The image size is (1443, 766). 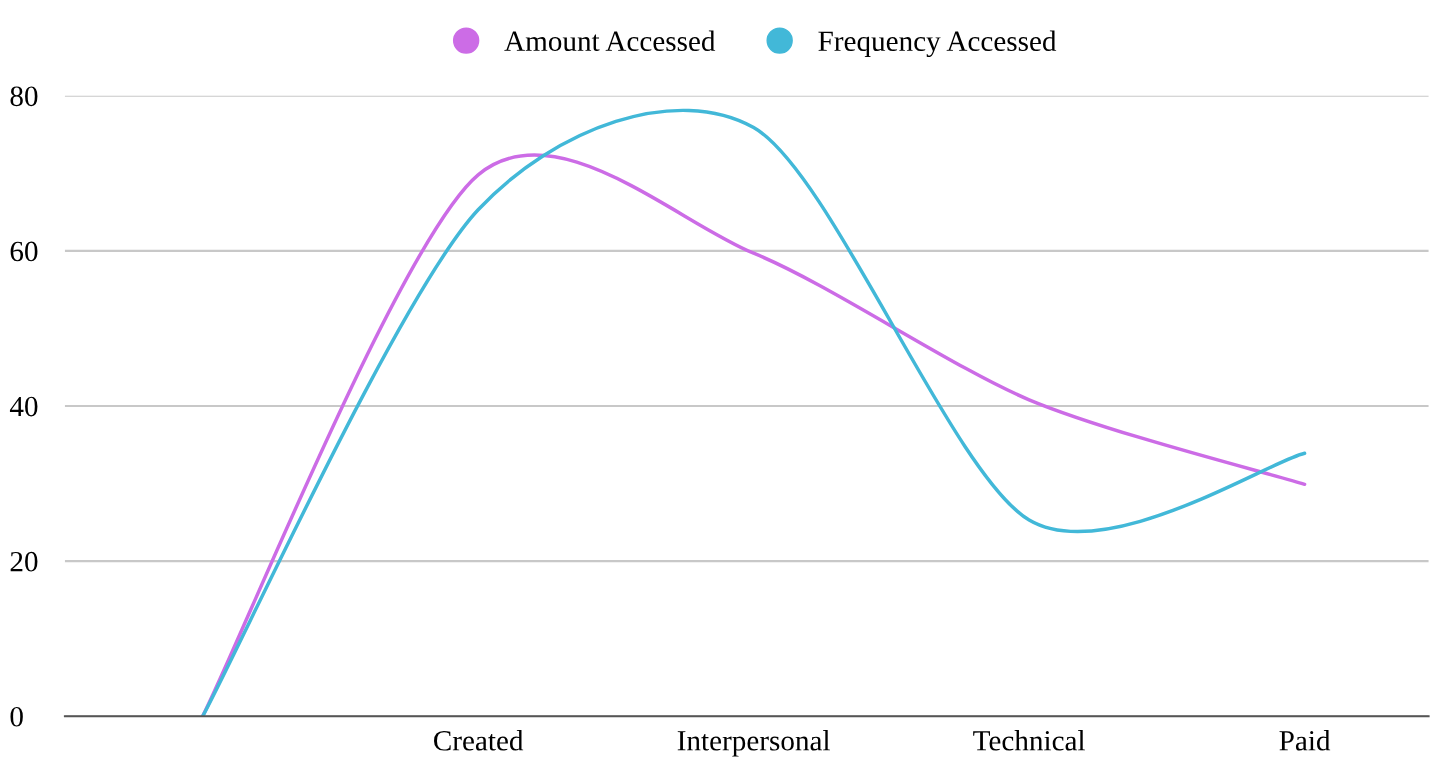 What do you see at coordinates (16, 716) in the screenshot?
I see `y-tick-label: 0` at bounding box center [16, 716].